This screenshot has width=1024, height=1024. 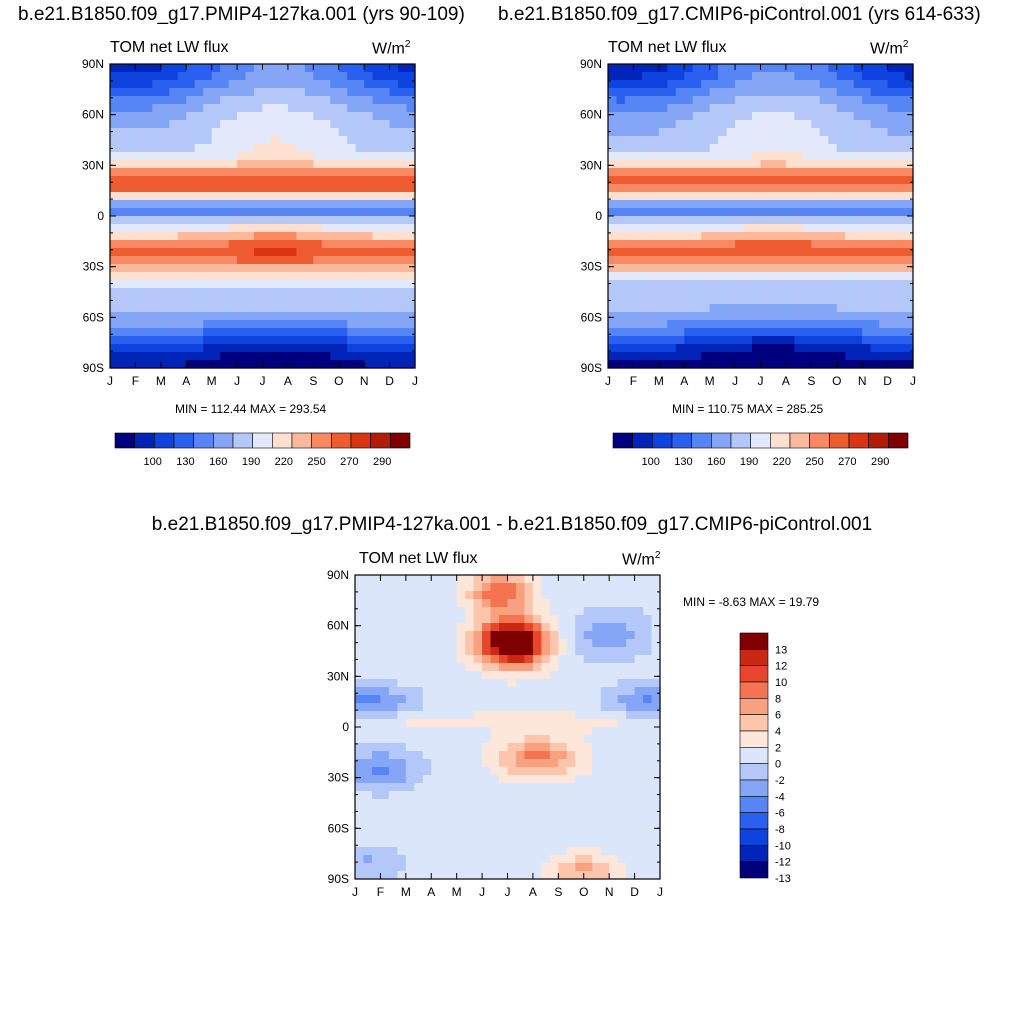 I want to click on left-colorbar: 100 130 160 190 220 250 270 290, so click(x=262, y=450).